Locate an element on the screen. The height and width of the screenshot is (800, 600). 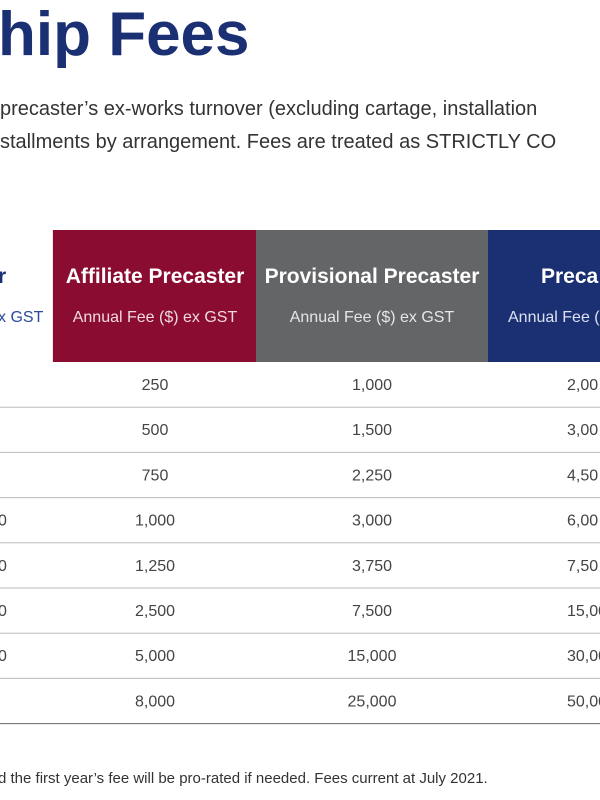
table-cell: 15,000 is located at coordinates (372, 656).